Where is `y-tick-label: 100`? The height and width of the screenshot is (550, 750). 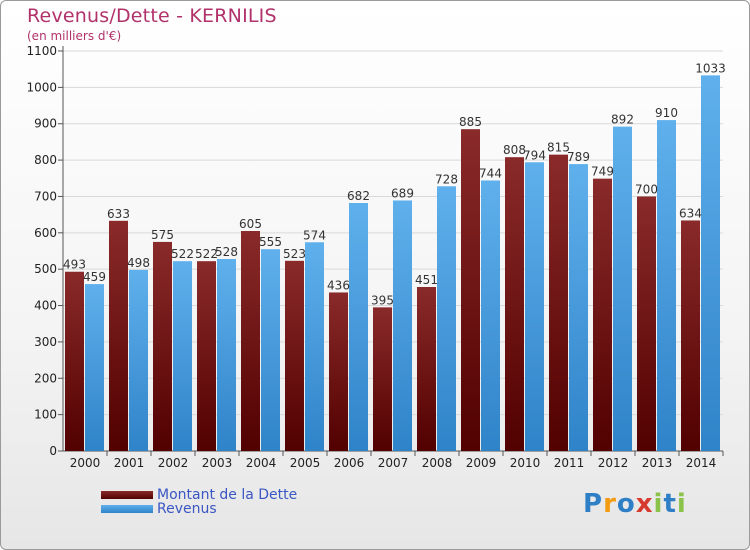 y-tick-label: 100 is located at coordinates (45, 415).